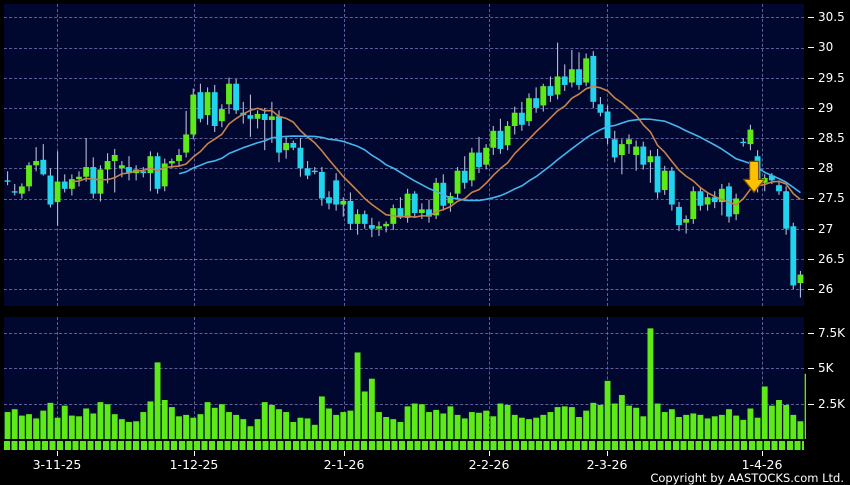 This screenshot has height=485, width=850. What do you see at coordinates (826, 47) in the screenshot?
I see `price-axis-label: 30` at bounding box center [826, 47].